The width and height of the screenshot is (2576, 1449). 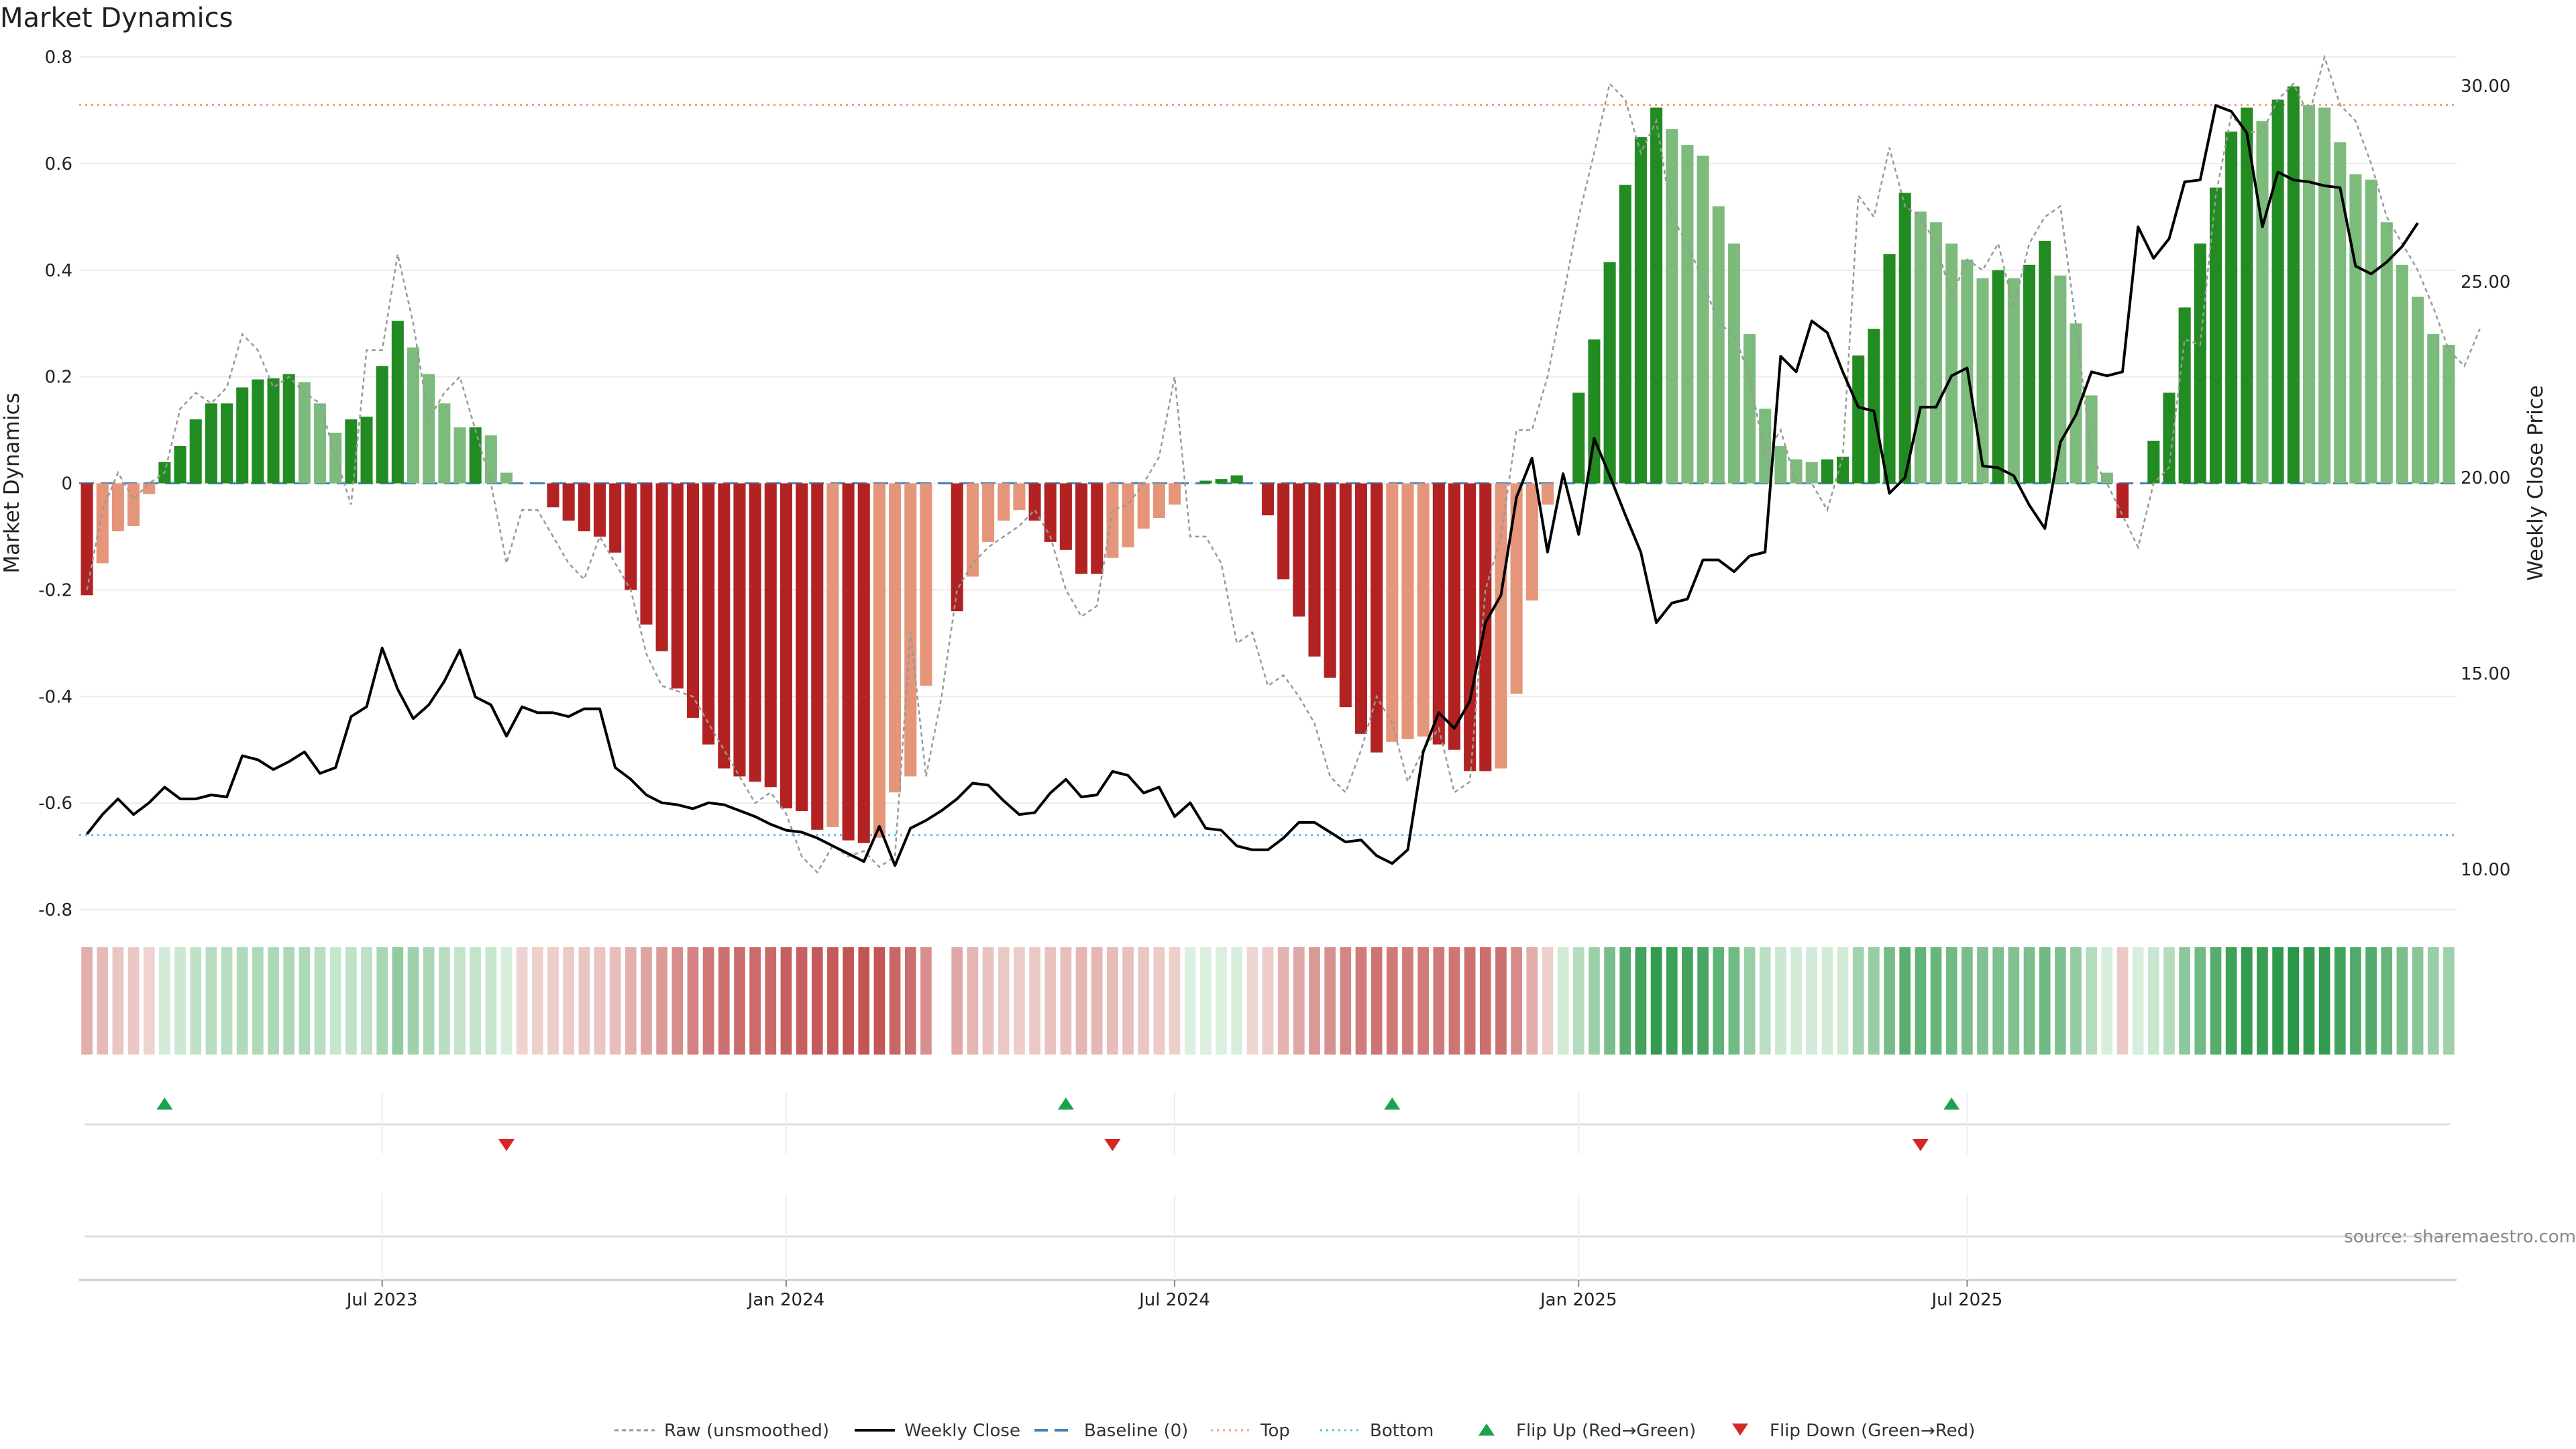 What do you see at coordinates (721, 1431) in the screenshot?
I see `legend-item: Raw (unsmoothed)` at bounding box center [721, 1431].